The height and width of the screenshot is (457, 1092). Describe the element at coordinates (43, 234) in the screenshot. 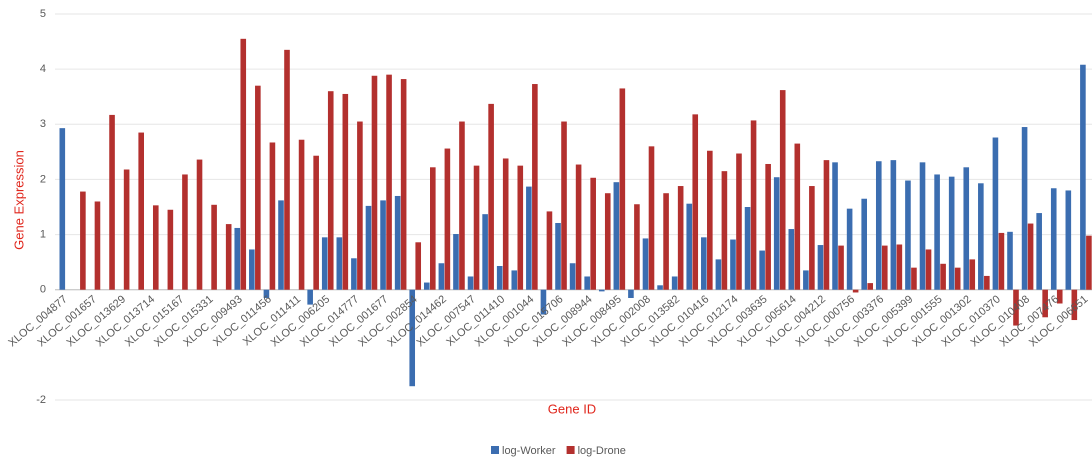

I see `y-tick-label: 1` at that location.